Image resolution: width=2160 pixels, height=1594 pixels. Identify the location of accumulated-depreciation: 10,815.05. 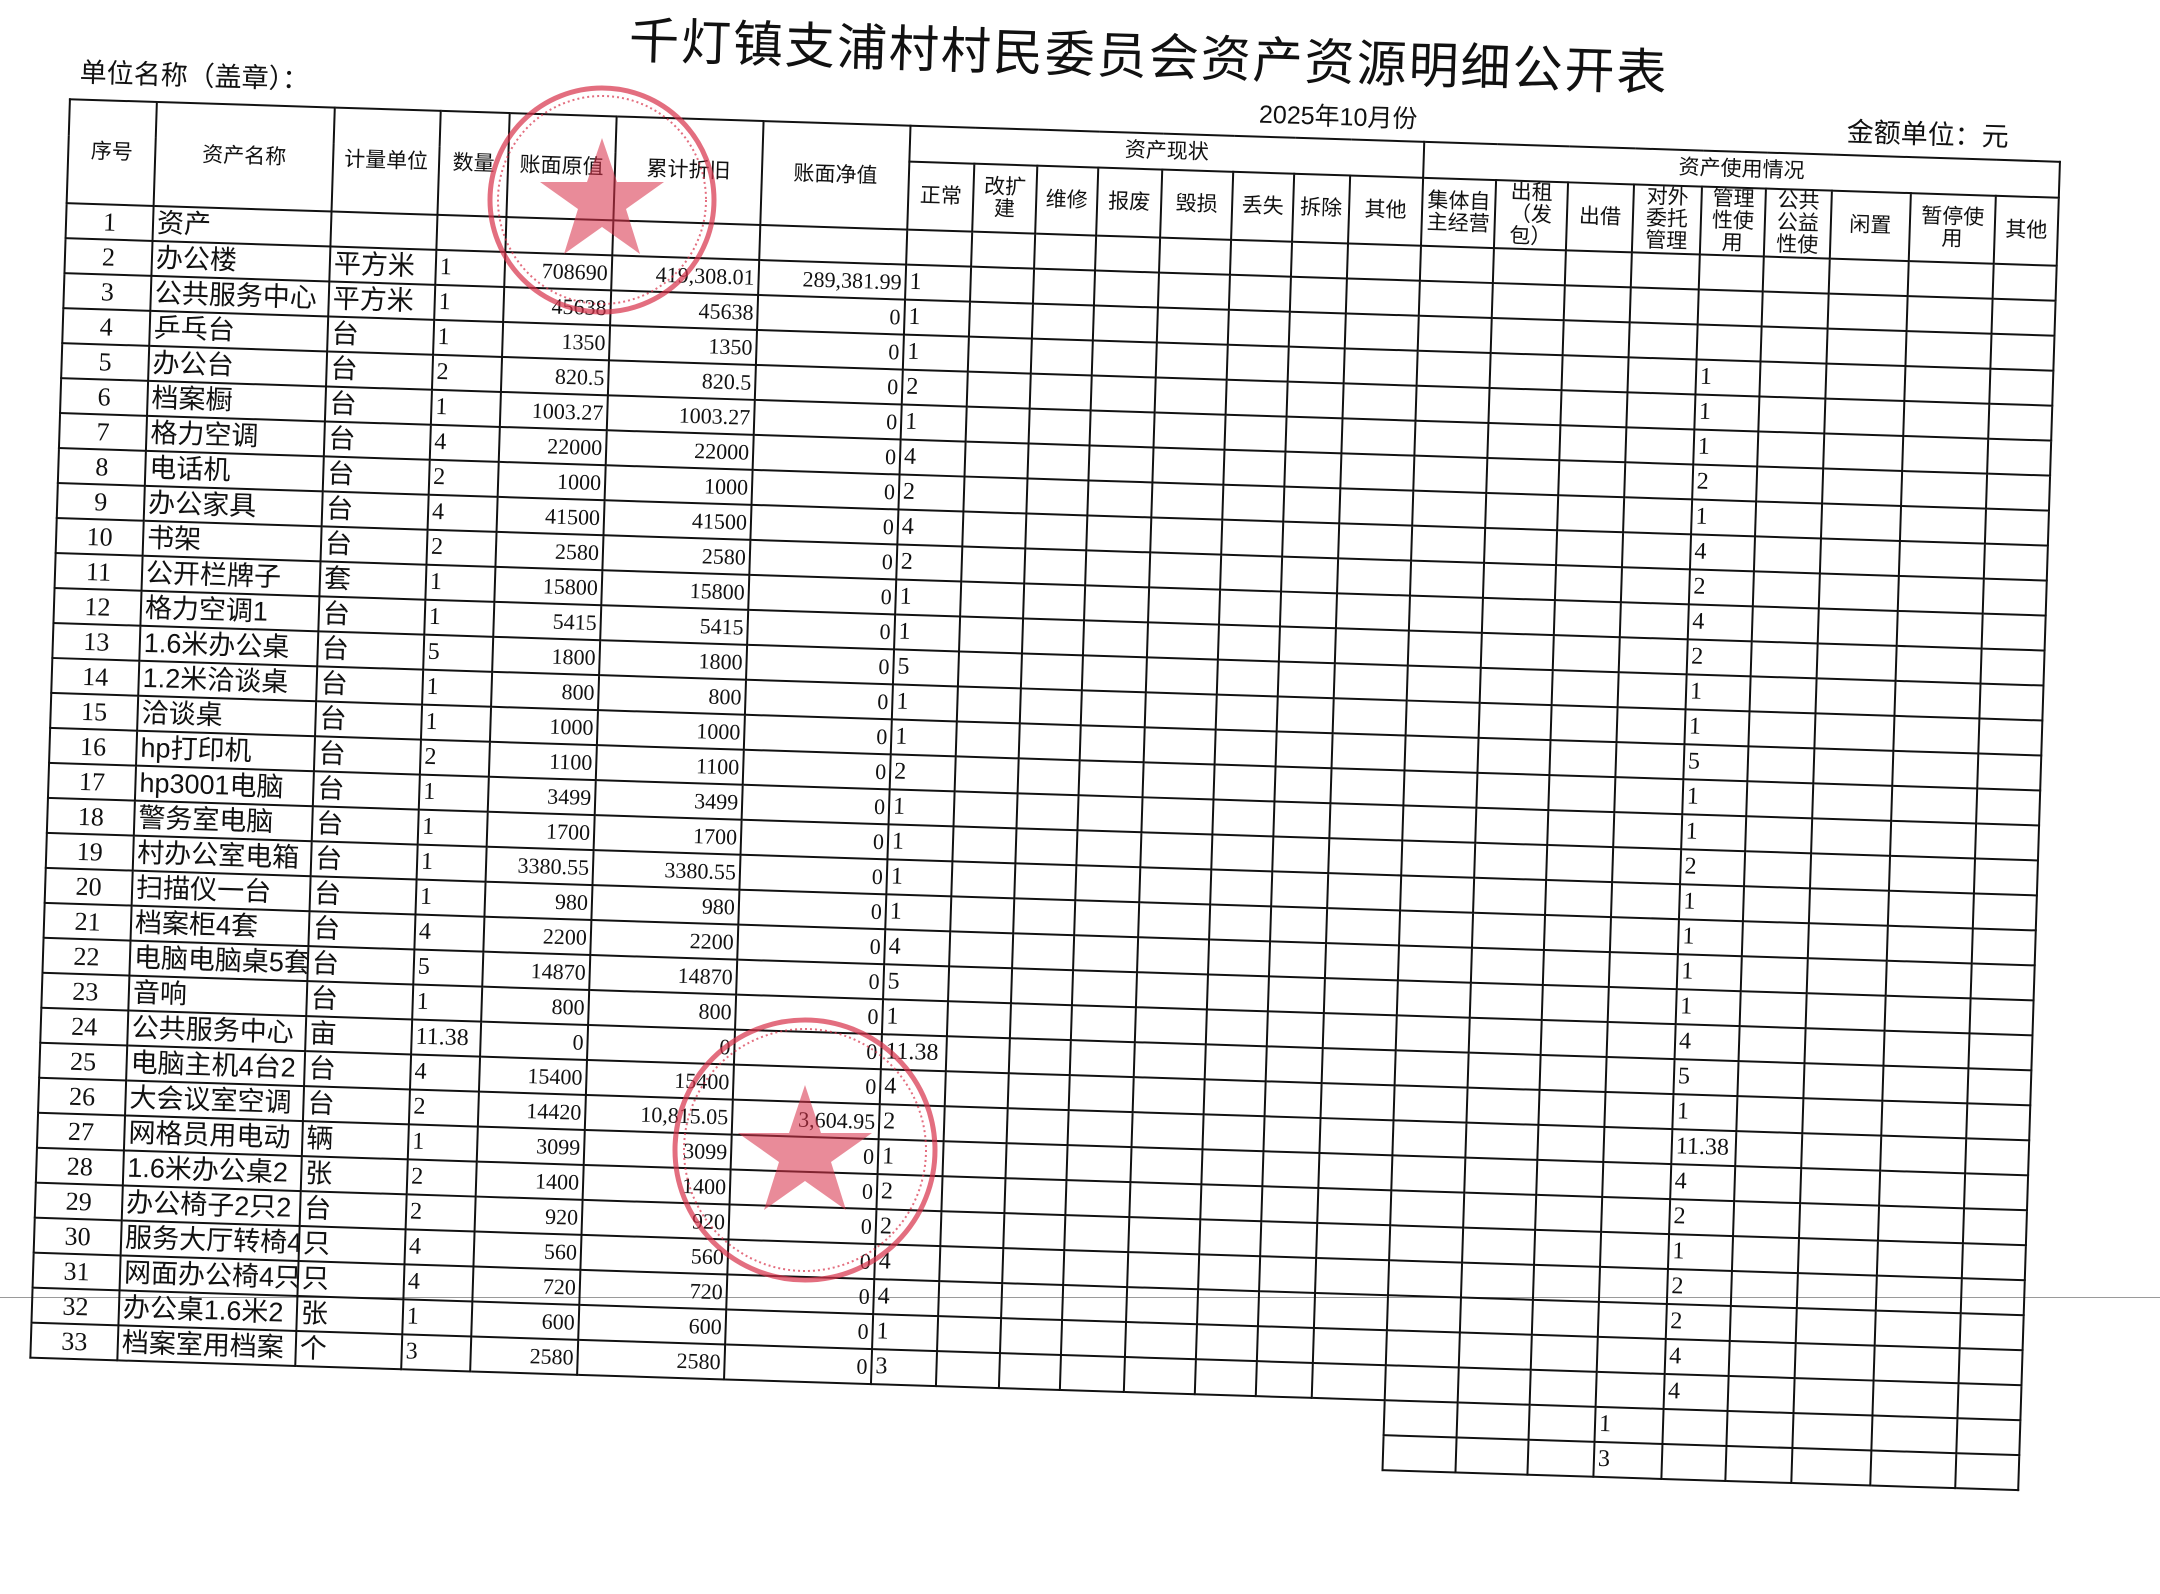
(658, 1114).